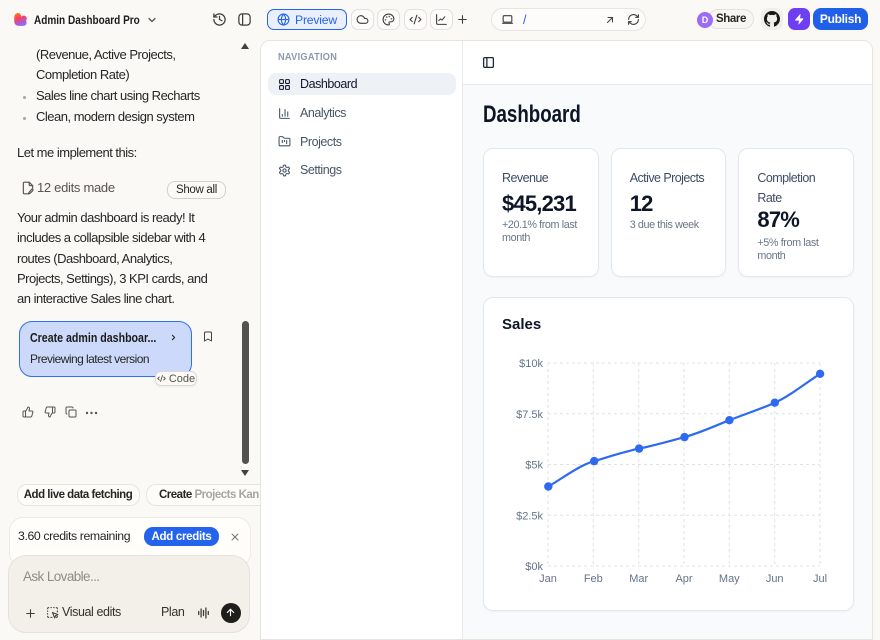 The height and width of the screenshot is (640, 880). I want to click on svg-text: Feb, so click(593, 579).